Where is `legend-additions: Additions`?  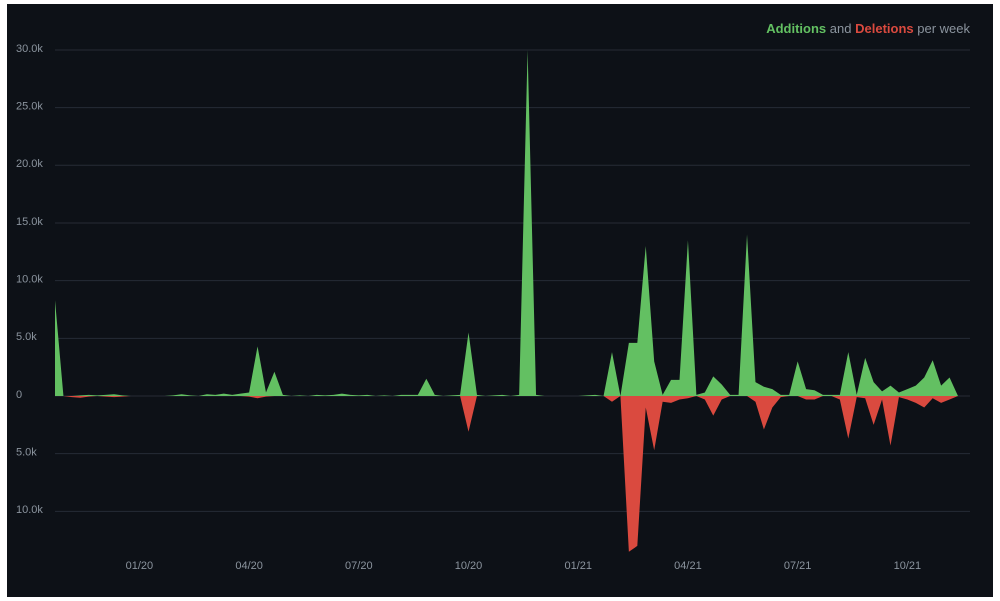
legend-additions: Additions is located at coordinates (796, 28).